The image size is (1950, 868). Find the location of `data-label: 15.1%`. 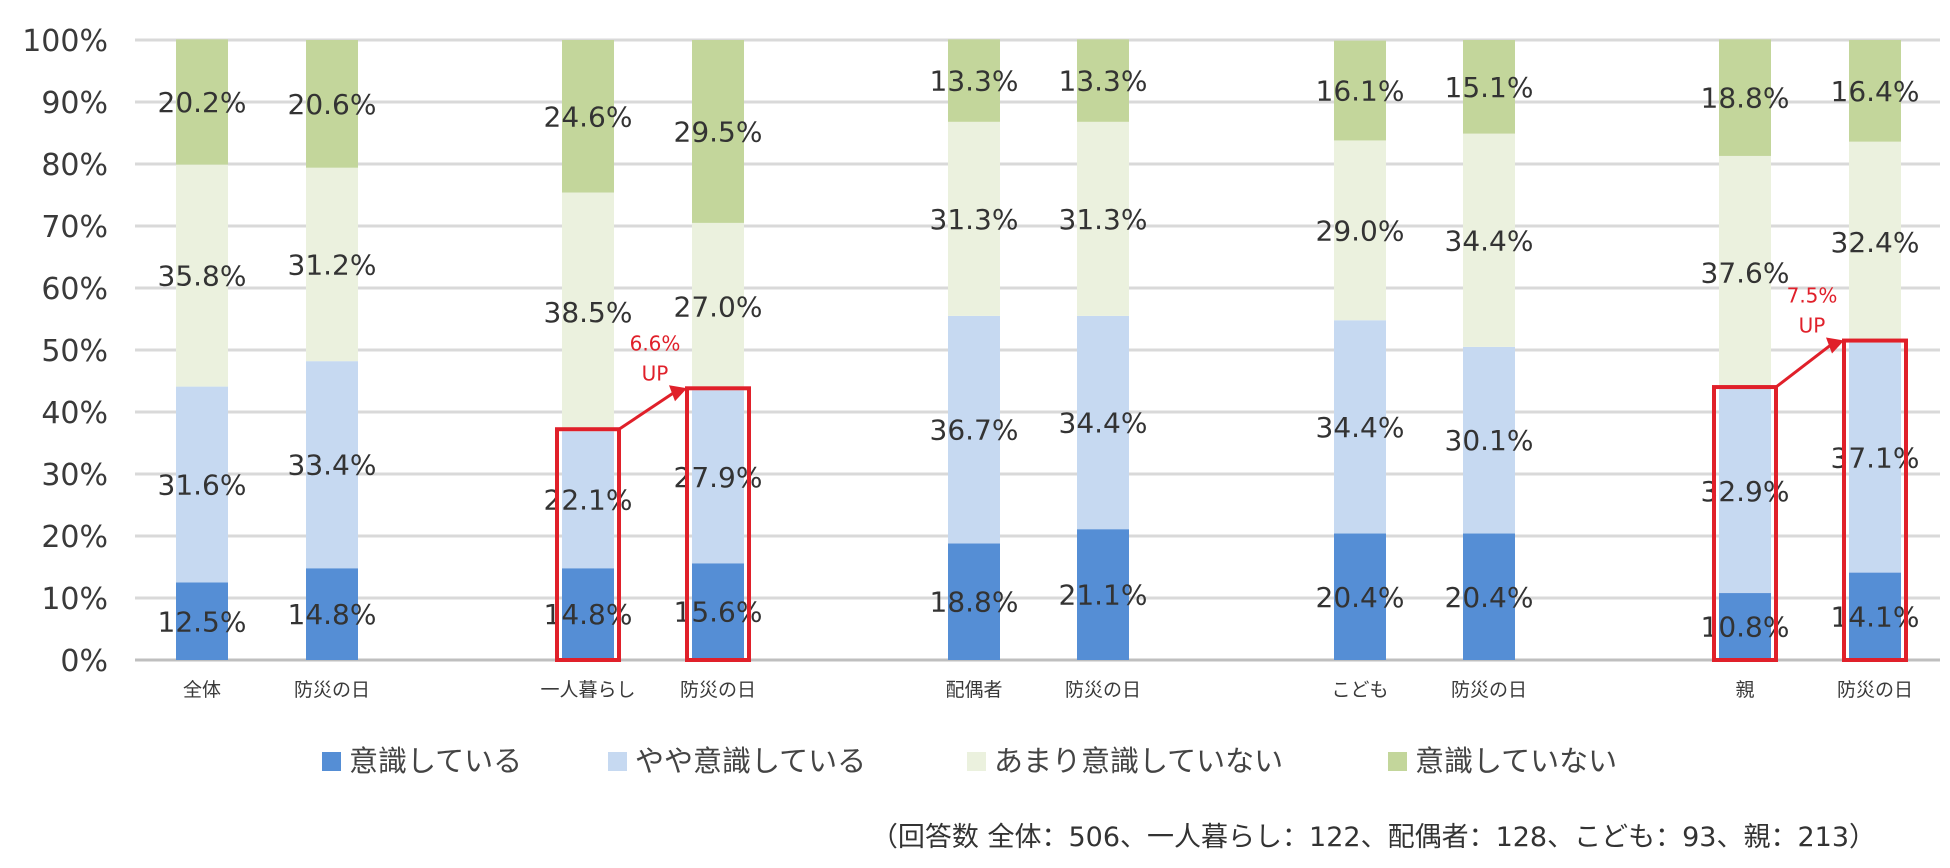

data-label: 15.1% is located at coordinates (1489, 87).